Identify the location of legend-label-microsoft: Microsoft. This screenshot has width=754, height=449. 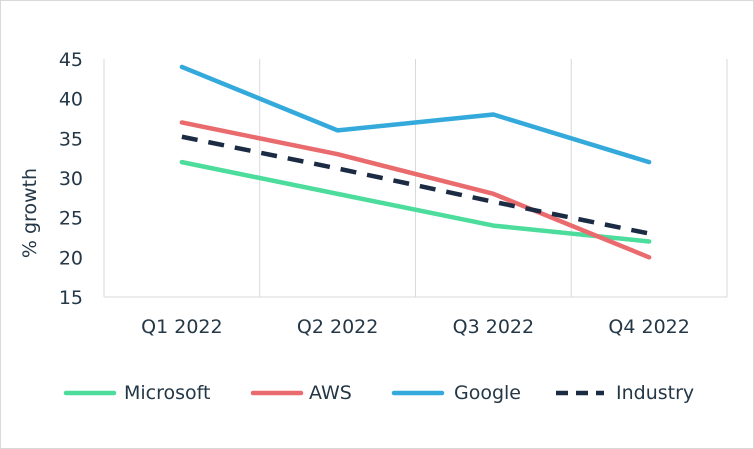
(167, 393).